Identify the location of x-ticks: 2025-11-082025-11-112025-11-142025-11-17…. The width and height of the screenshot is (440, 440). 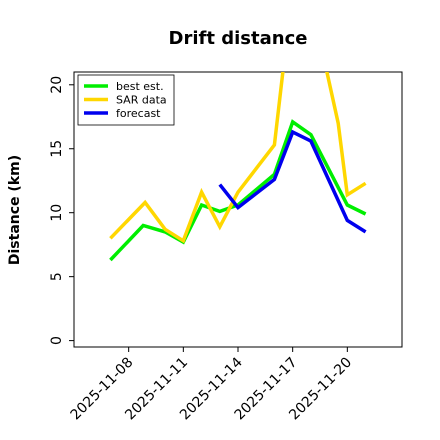
(211, 385).